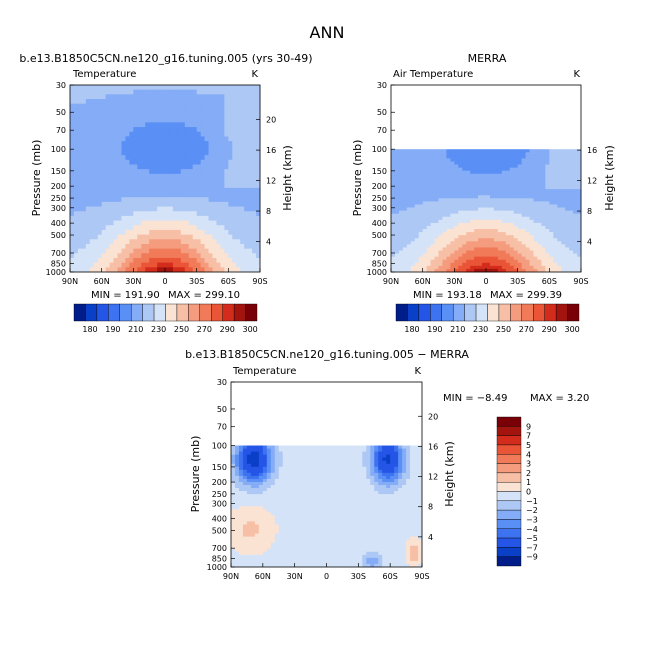  Describe the element at coordinates (526, 329) in the screenshot. I see `colorbar-label: 270` at that location.